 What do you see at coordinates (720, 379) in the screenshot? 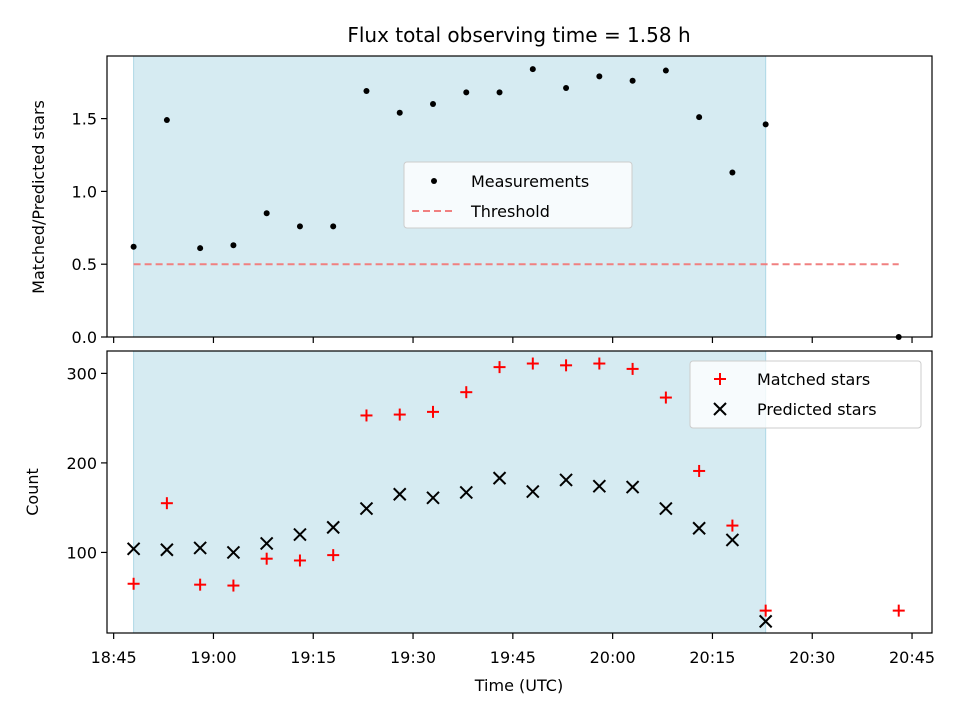
I see `legend-matched-marker` at bounding box center [720, 379].